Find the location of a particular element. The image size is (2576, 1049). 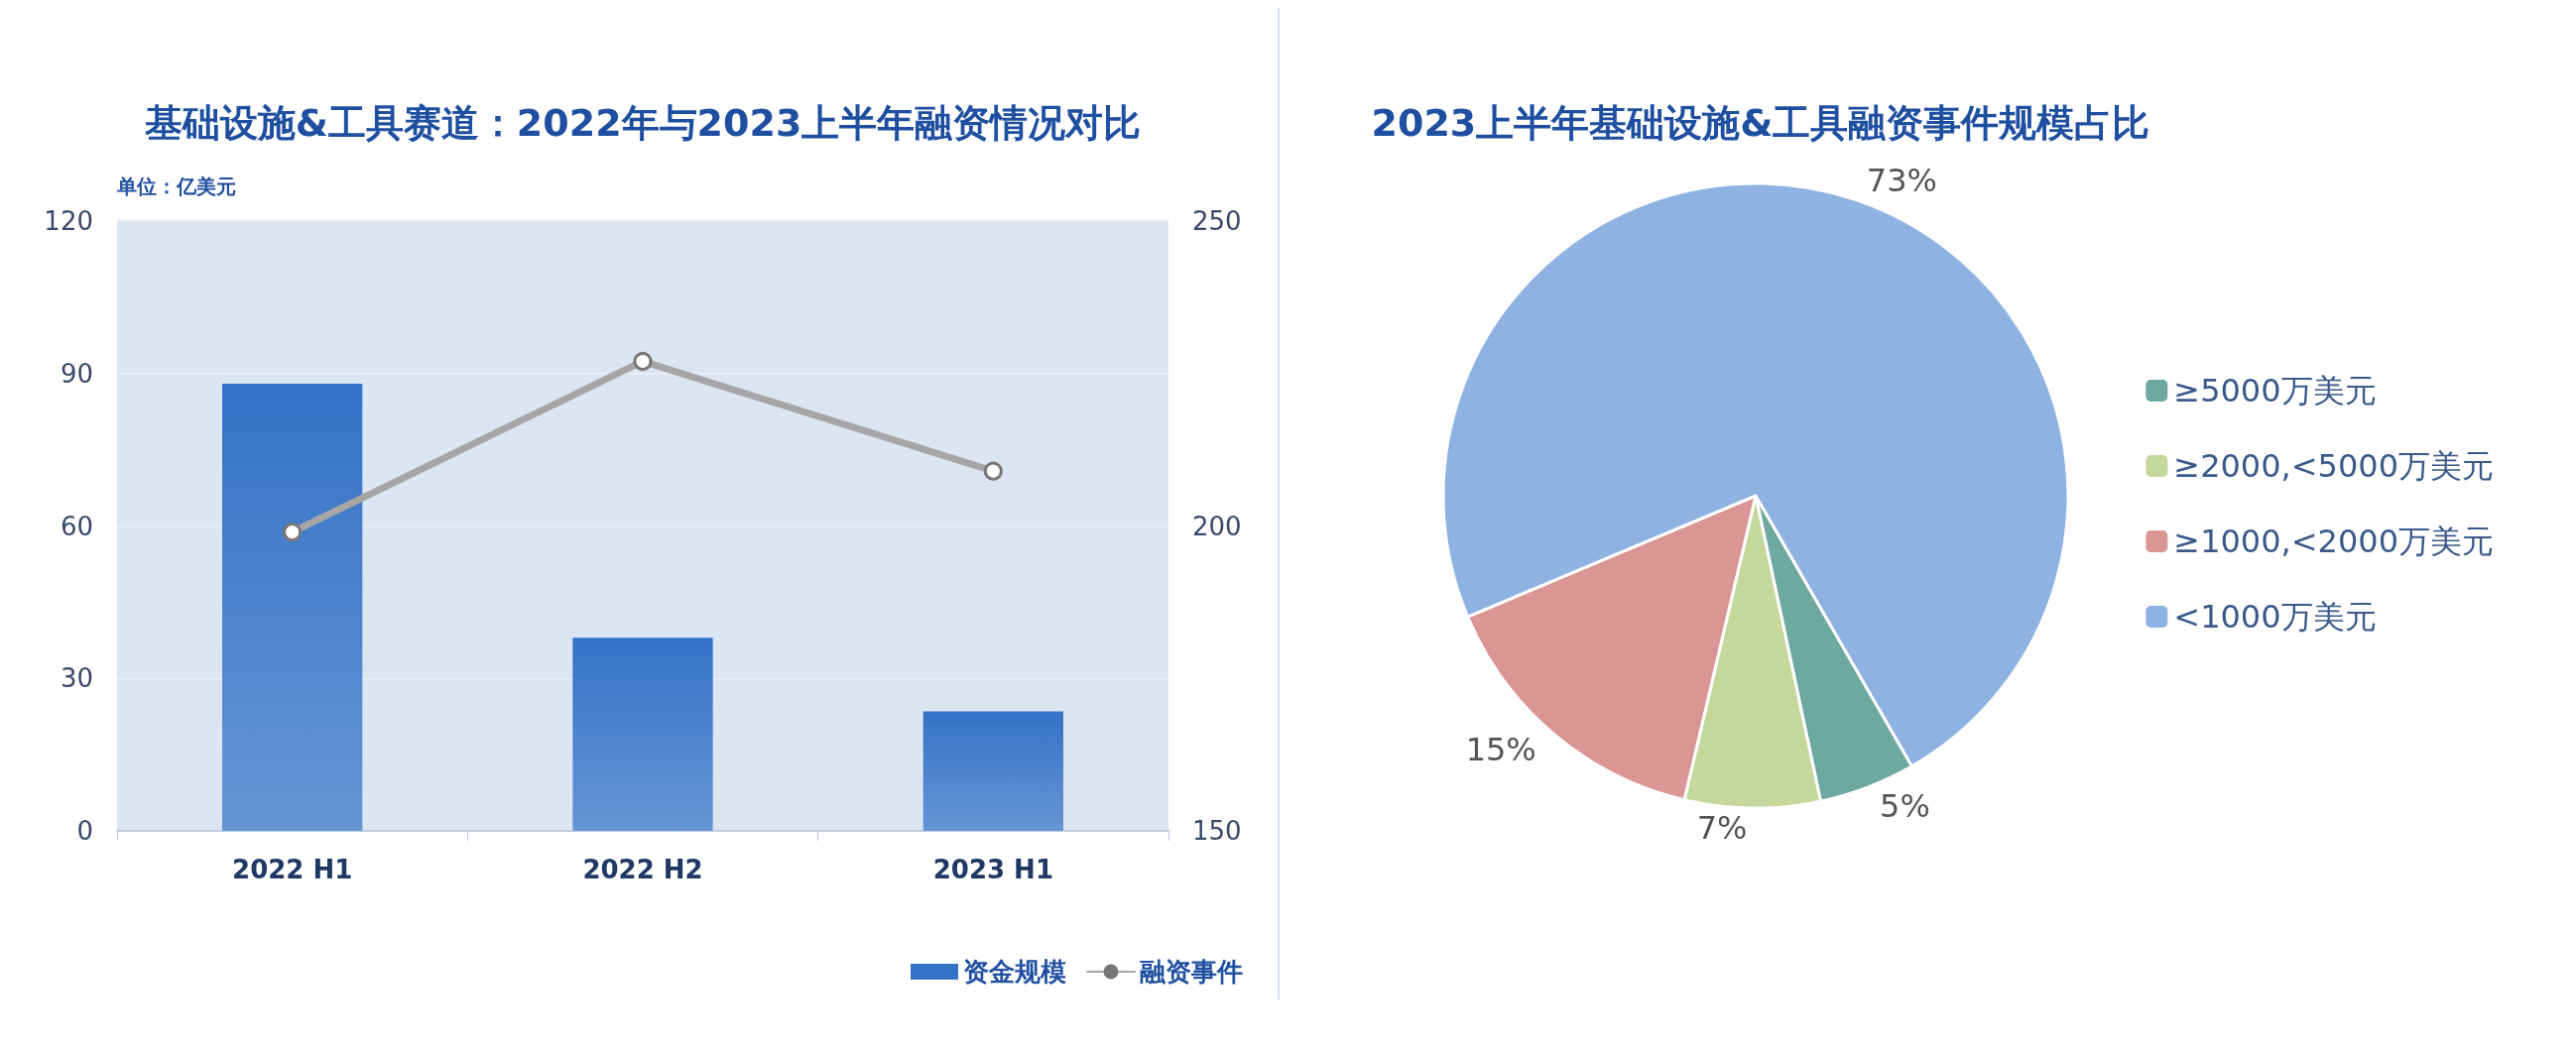

y2-tick-label: 150 is located at coordinates (1217, 831).